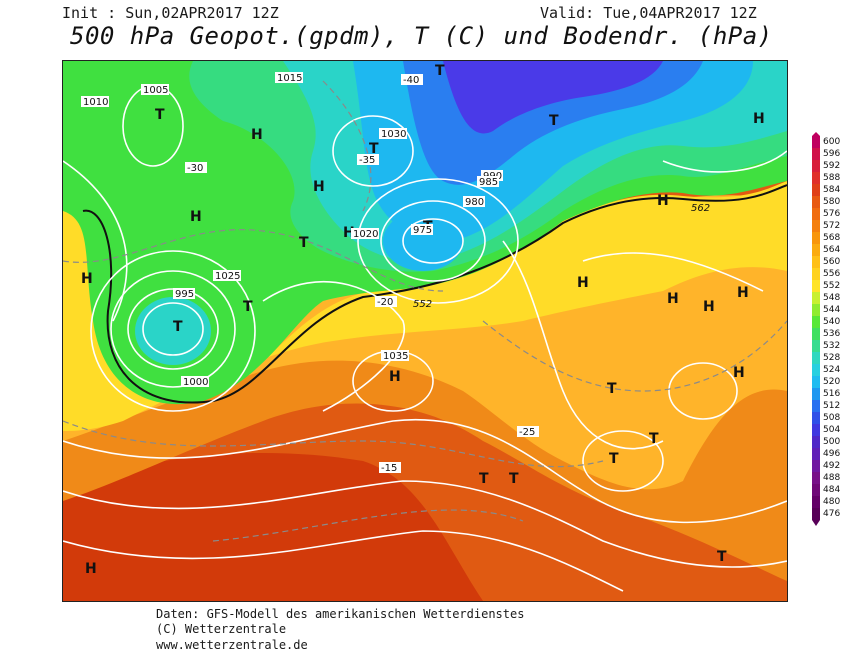  Describe the element at coordinates (385, 302) in the screenshot. I see `svg-text: -20` at that location.